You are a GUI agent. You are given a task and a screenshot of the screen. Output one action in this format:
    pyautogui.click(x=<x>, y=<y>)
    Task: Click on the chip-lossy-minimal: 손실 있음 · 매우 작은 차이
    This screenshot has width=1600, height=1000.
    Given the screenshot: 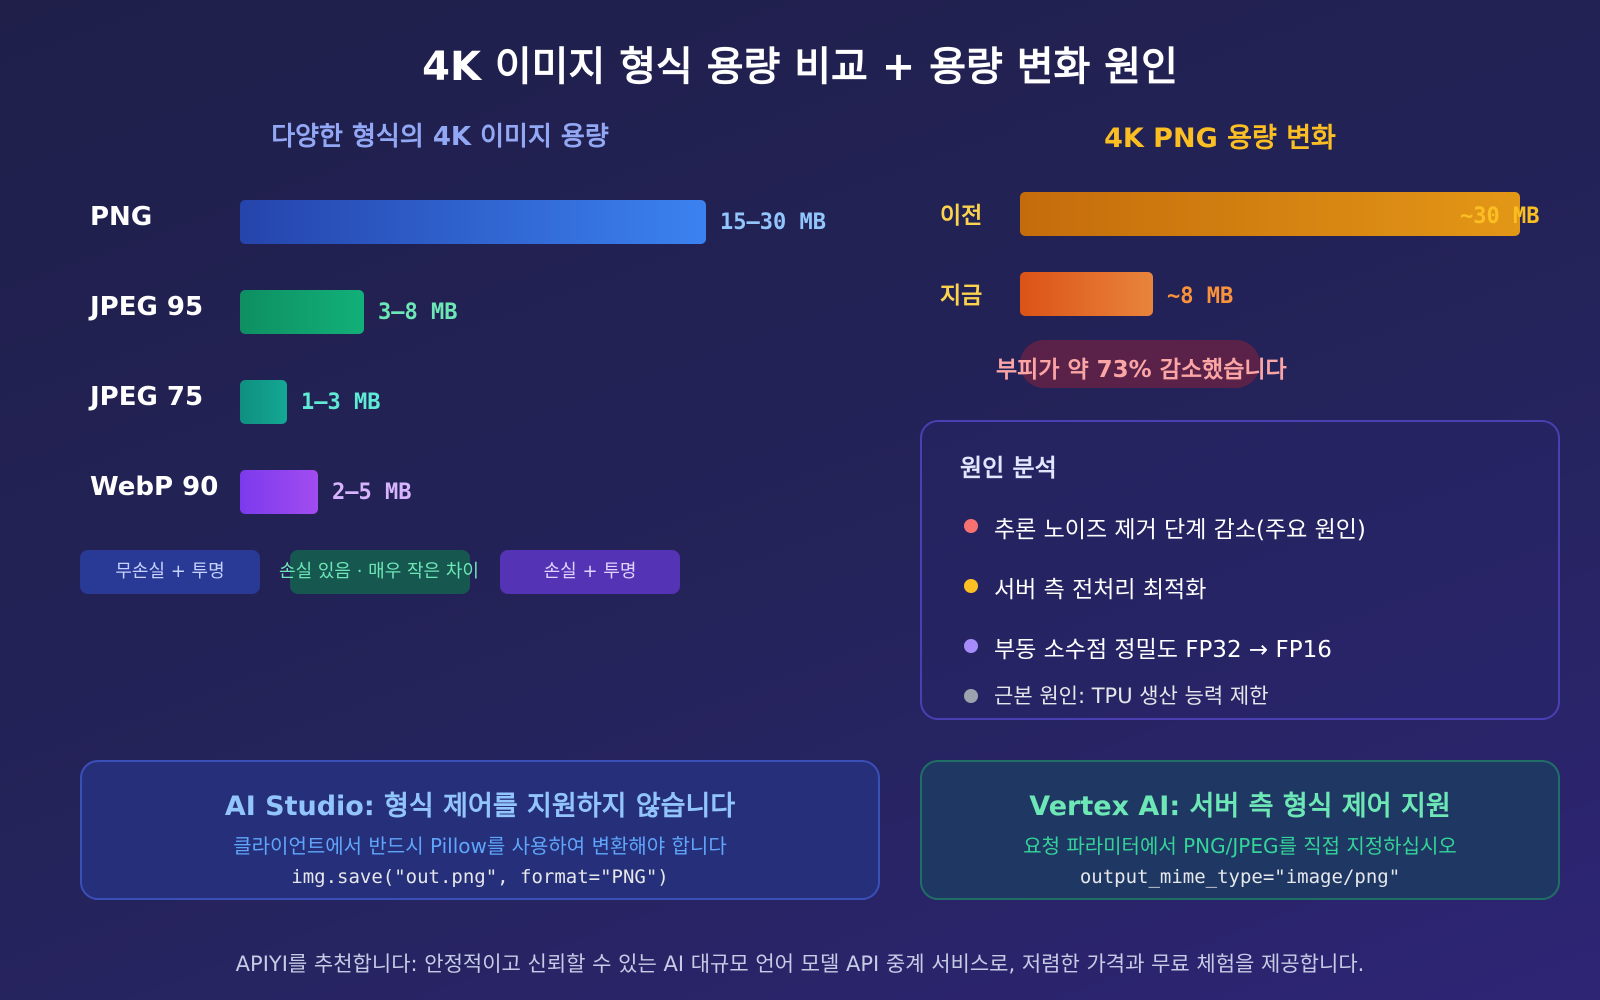 What is the action you would take?
    pyautogui.click(x=379, y=571)
    